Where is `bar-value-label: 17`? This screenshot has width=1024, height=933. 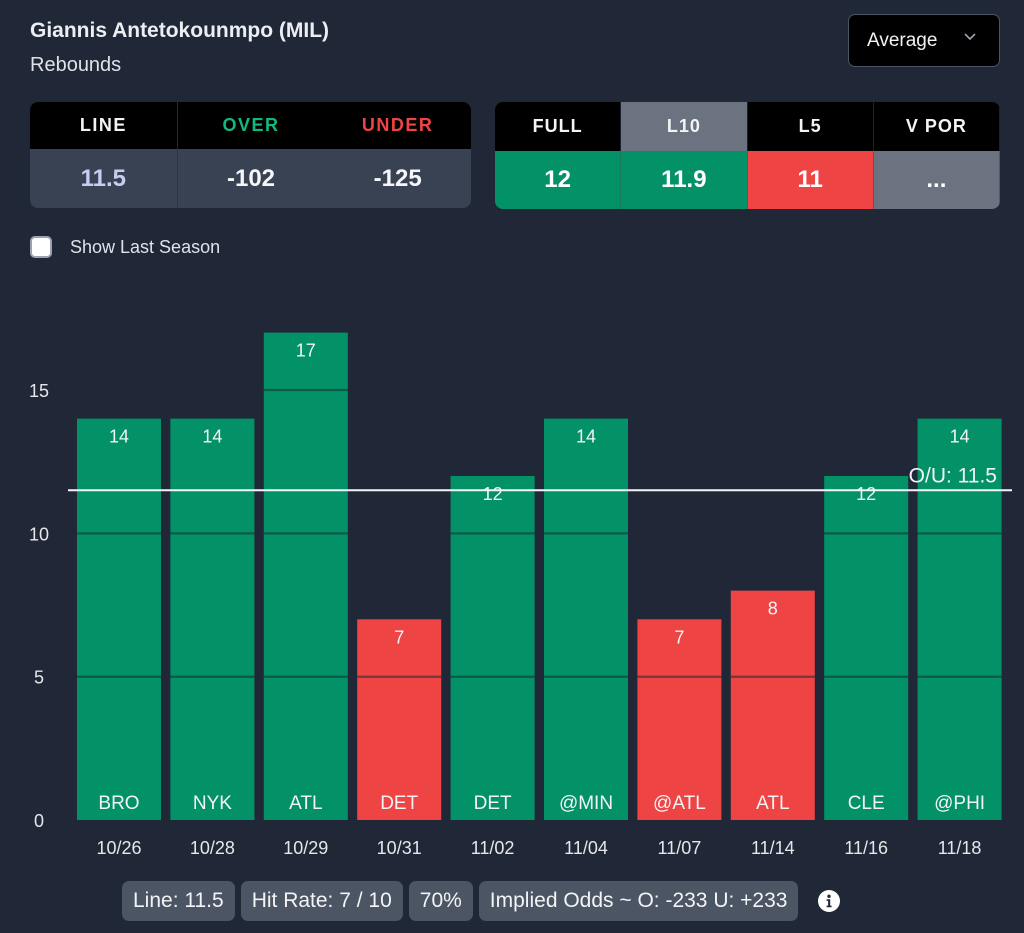
bar-value-label: 17 is located at coordinates (306, 351).